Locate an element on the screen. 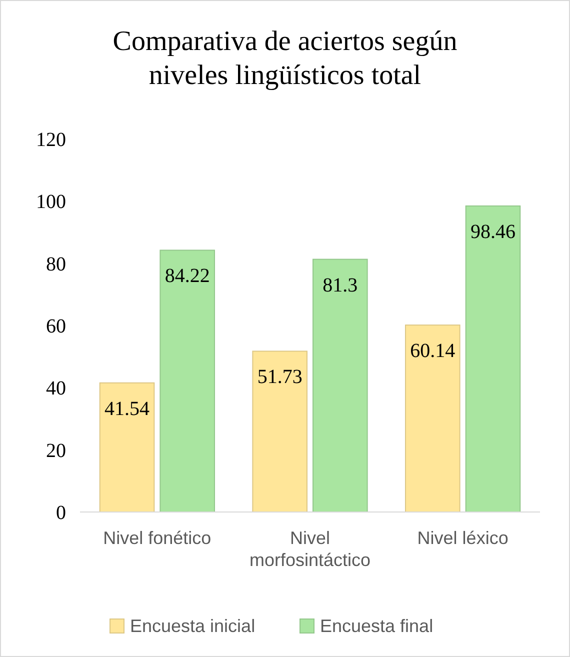 The image size is (570, 657). y-tick-label: 60 is located at coordinates (56, 327).